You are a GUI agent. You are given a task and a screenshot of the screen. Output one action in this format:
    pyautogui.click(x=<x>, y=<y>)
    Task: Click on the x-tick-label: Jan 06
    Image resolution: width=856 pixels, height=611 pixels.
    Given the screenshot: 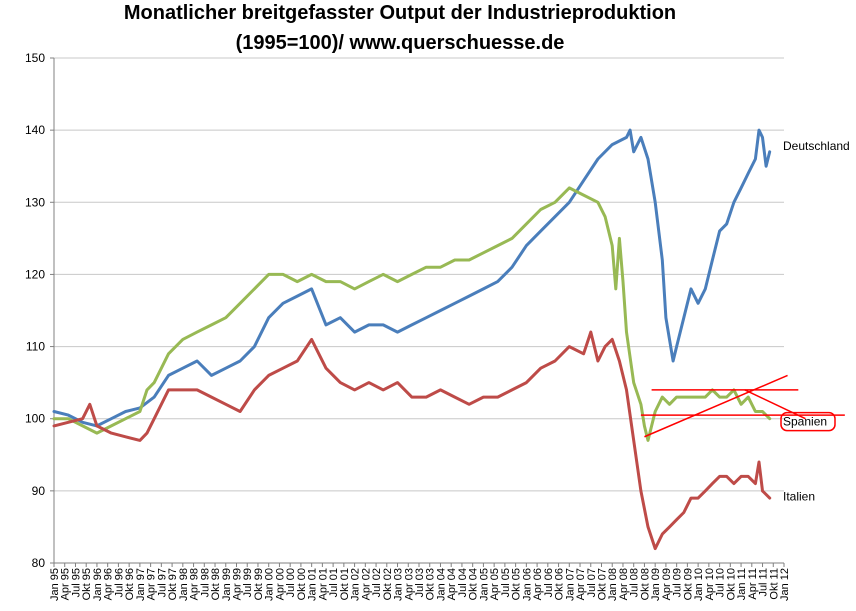 What is the action you would take?
    pyautogui.click(x=527, y=584)
    